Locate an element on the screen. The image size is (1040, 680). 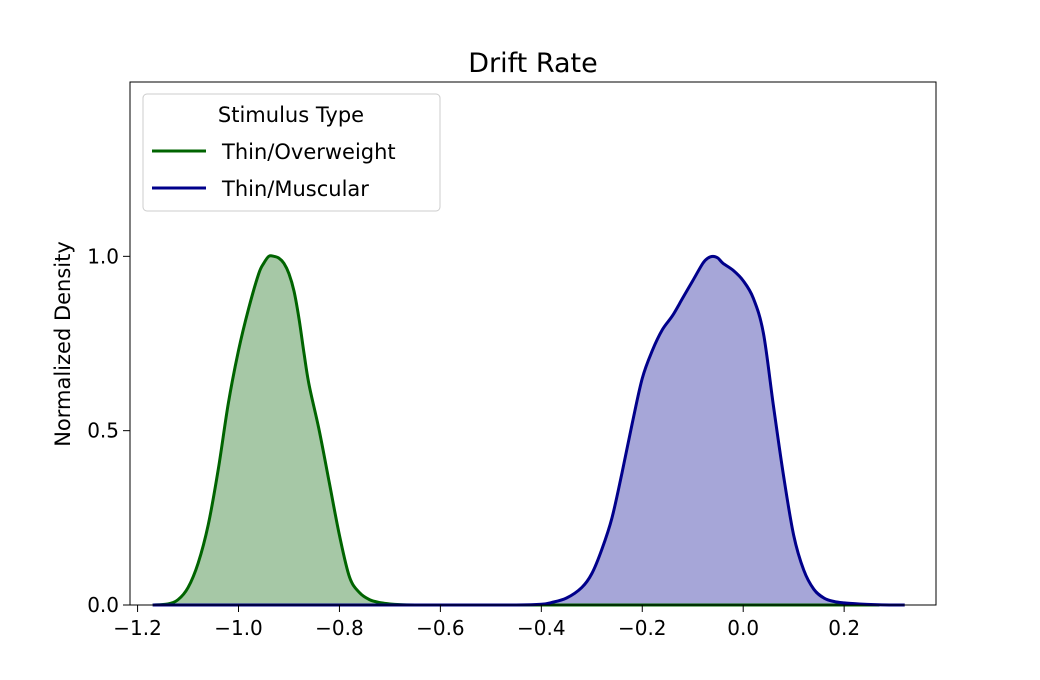
chart-title: Drift Rate is located at coordinates (533, 63).